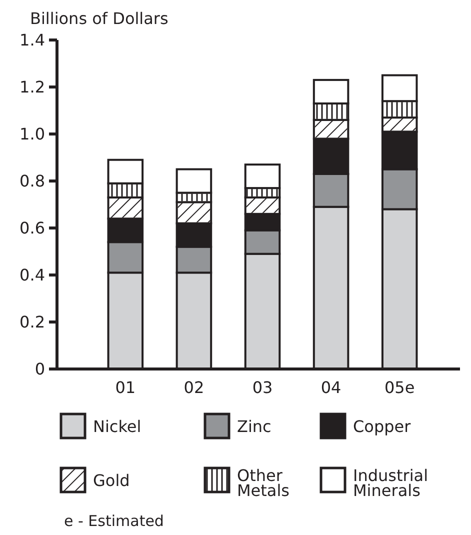  Describe the element at coordinates (117, 426) in the screenshot. I see `legend-label: Nickel` at that location.